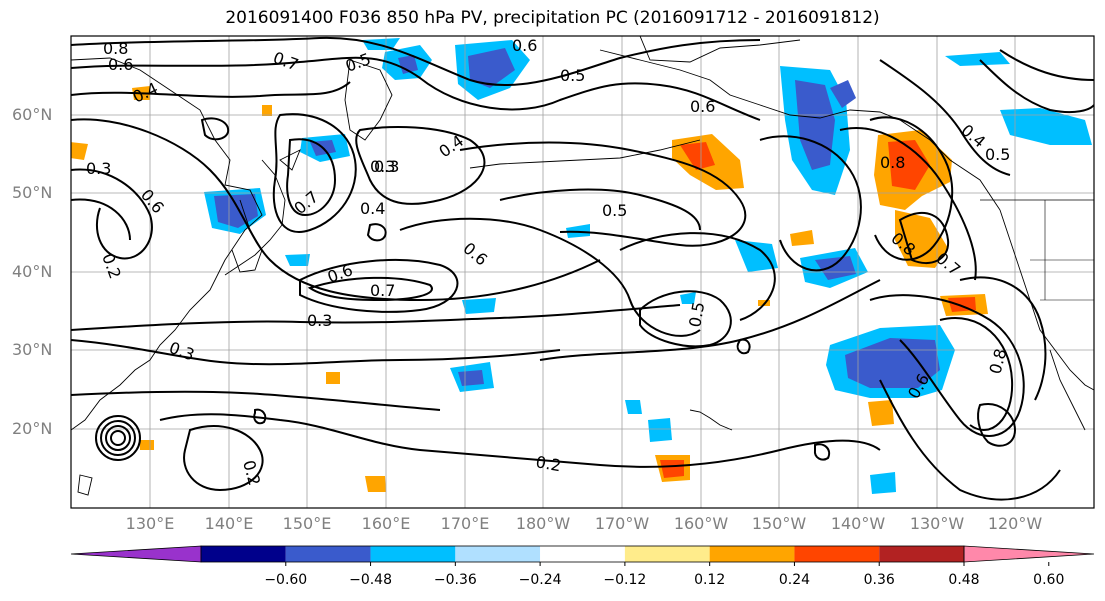 The image size is (1105, 601). What do you see at coordinates (1067, 390) in the screenshot?
I see `baja-coastline` at bounding box center [1067, 390].